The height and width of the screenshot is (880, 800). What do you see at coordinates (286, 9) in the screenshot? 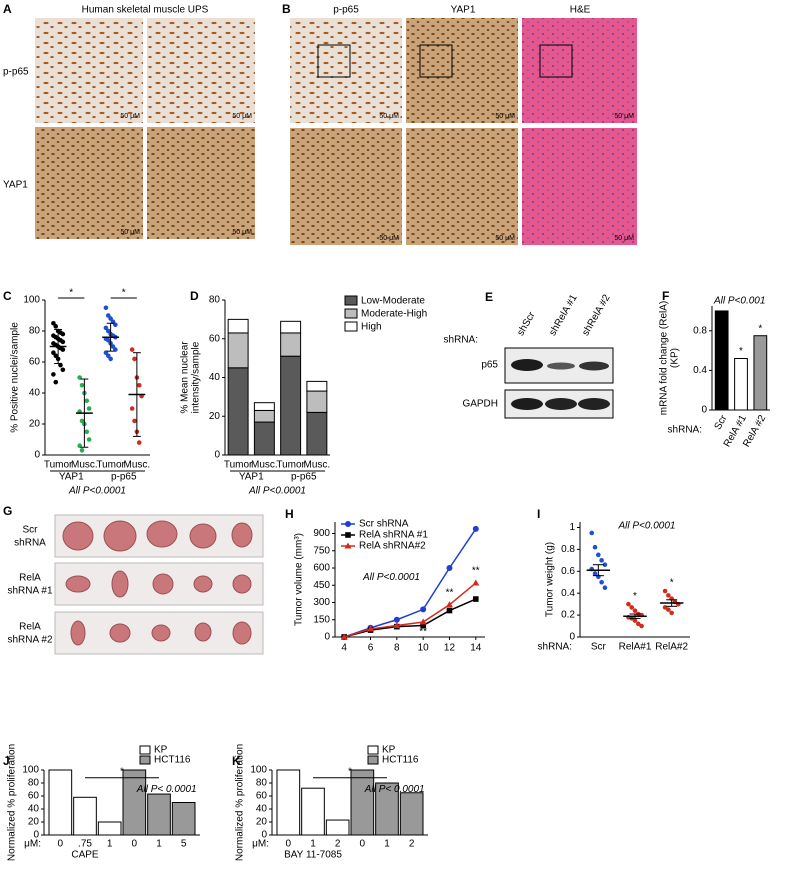
I see `panel-letter: B` at bounding box center [286, 9].